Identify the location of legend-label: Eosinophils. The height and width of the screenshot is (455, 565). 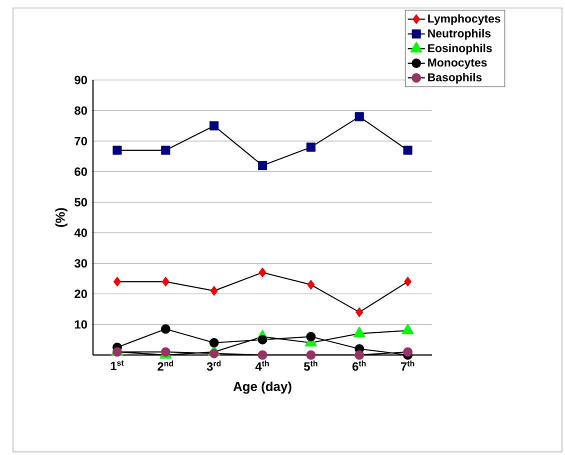
(460, 49).